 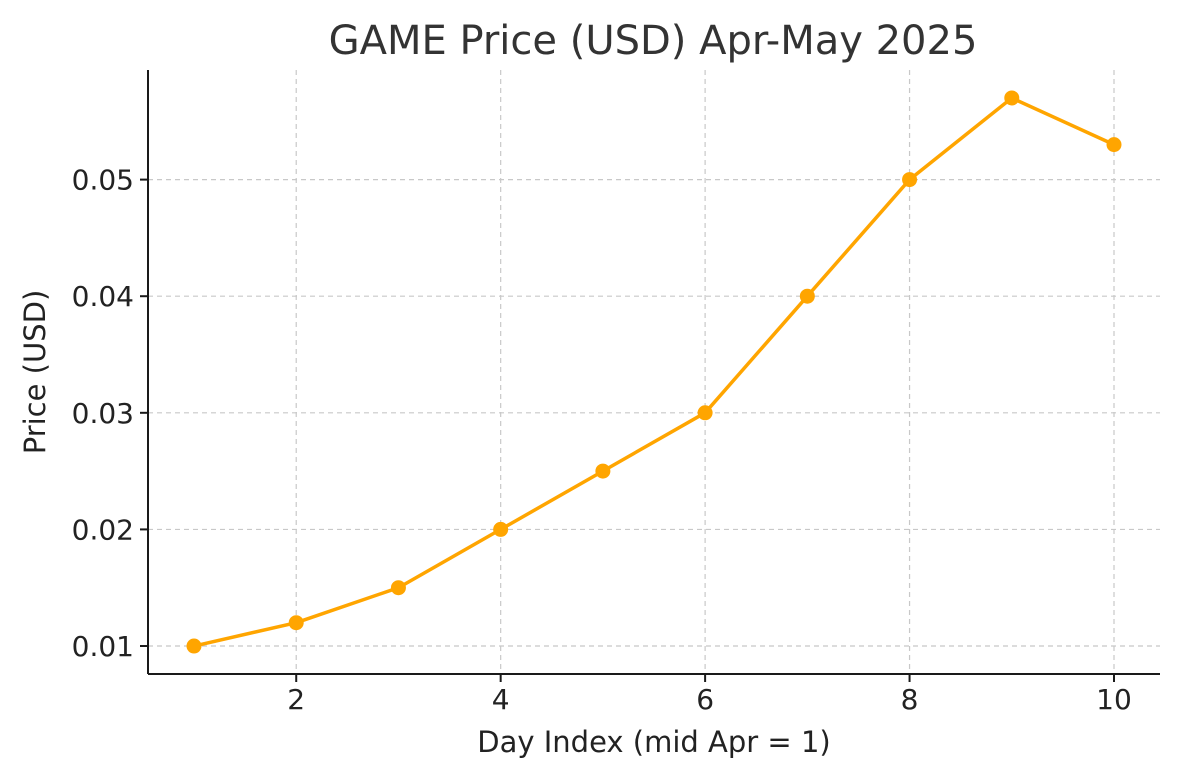 What do you see at coordinates (1114, 699) in the screenshot?
I see `x-tick-label: 10` at bounding box center [1114, 699].